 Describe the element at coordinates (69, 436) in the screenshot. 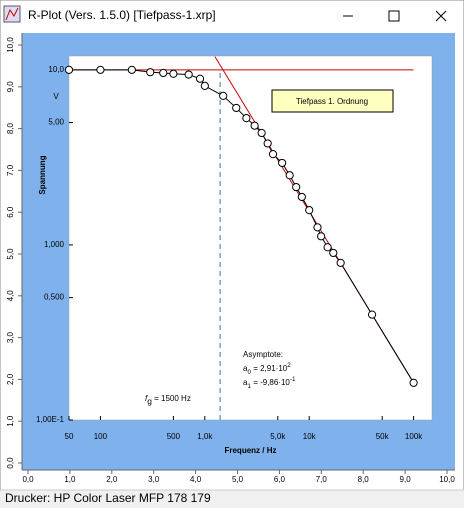

I see `x-tick-label: 50` at that location.